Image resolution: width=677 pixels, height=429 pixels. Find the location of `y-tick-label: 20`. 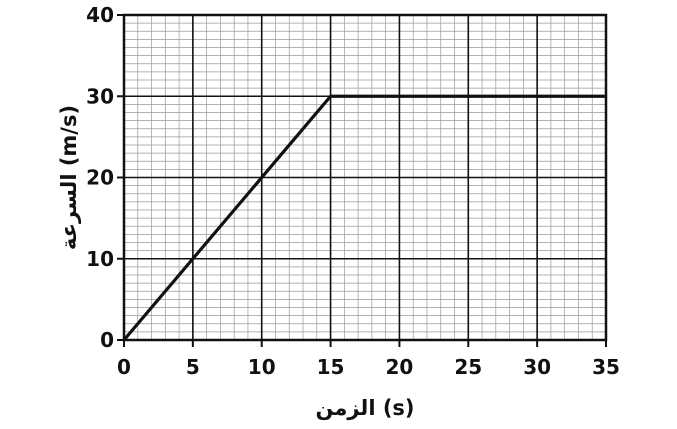

y-tick-label: 20 is located at coordinates (100, 178).